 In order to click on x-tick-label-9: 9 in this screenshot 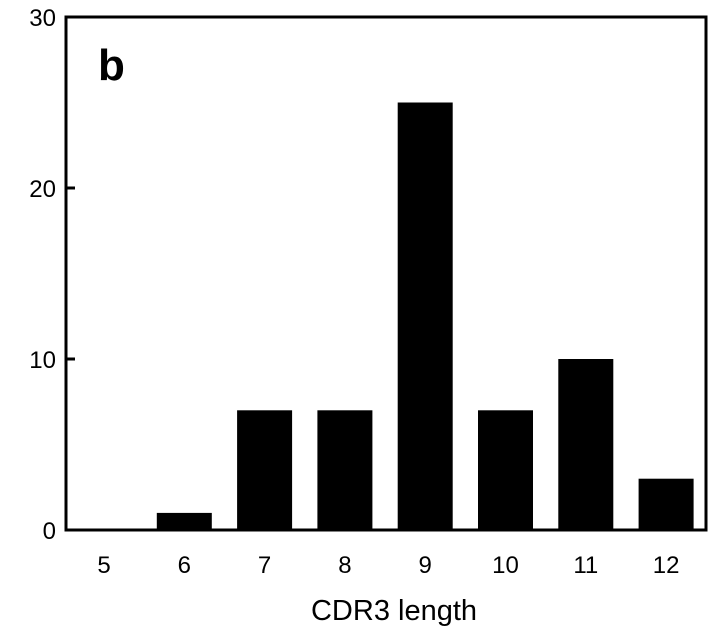, I will do `click(425, 565)`.